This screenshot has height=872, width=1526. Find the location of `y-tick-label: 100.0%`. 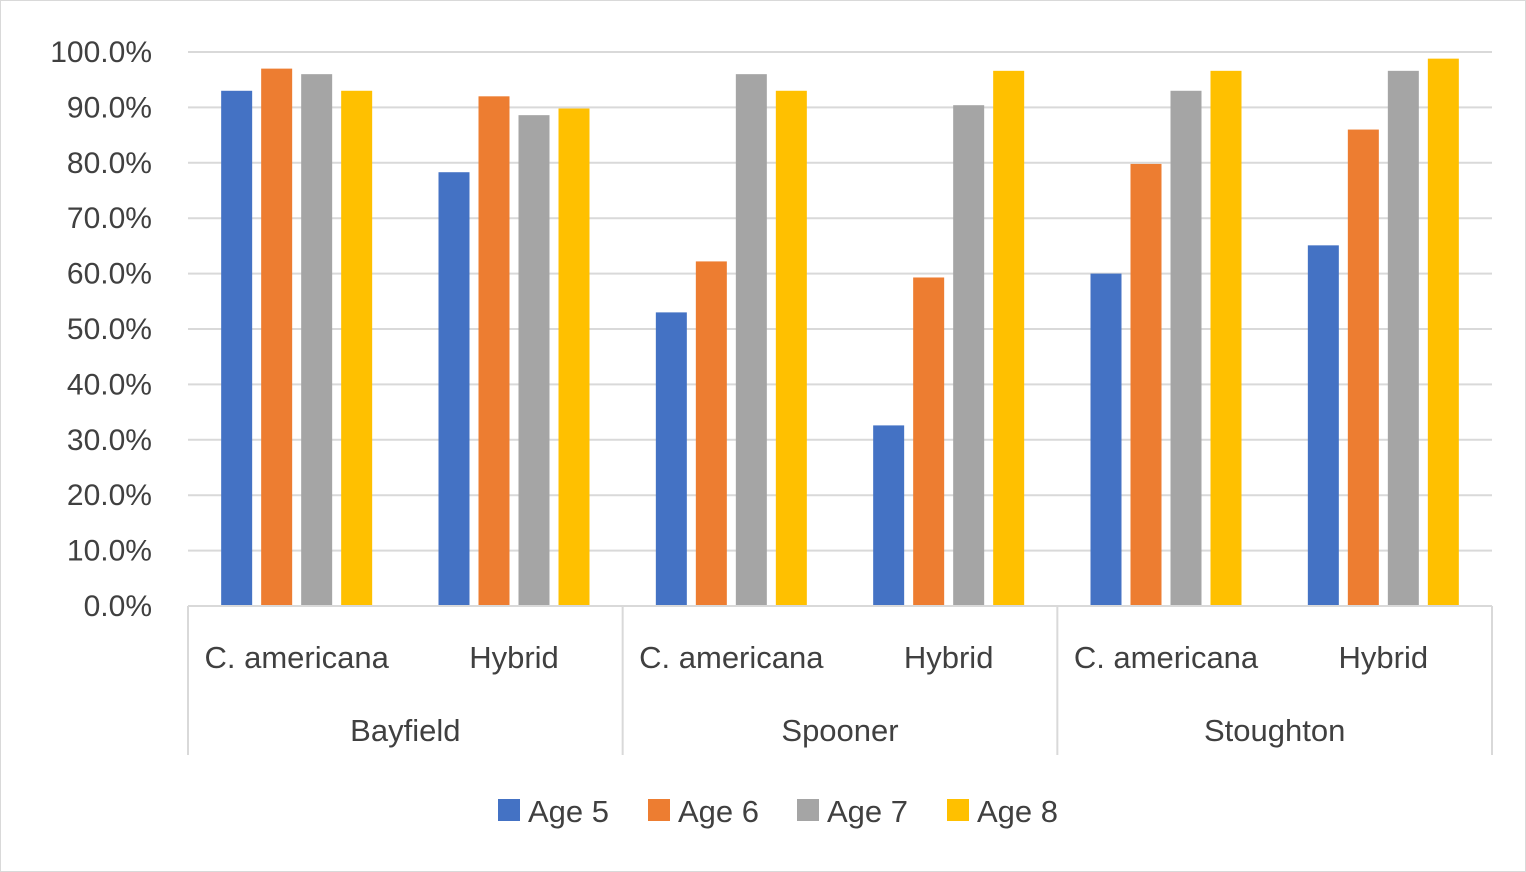

y-tick-label: 100.0% is located at coordinates (101, 52).